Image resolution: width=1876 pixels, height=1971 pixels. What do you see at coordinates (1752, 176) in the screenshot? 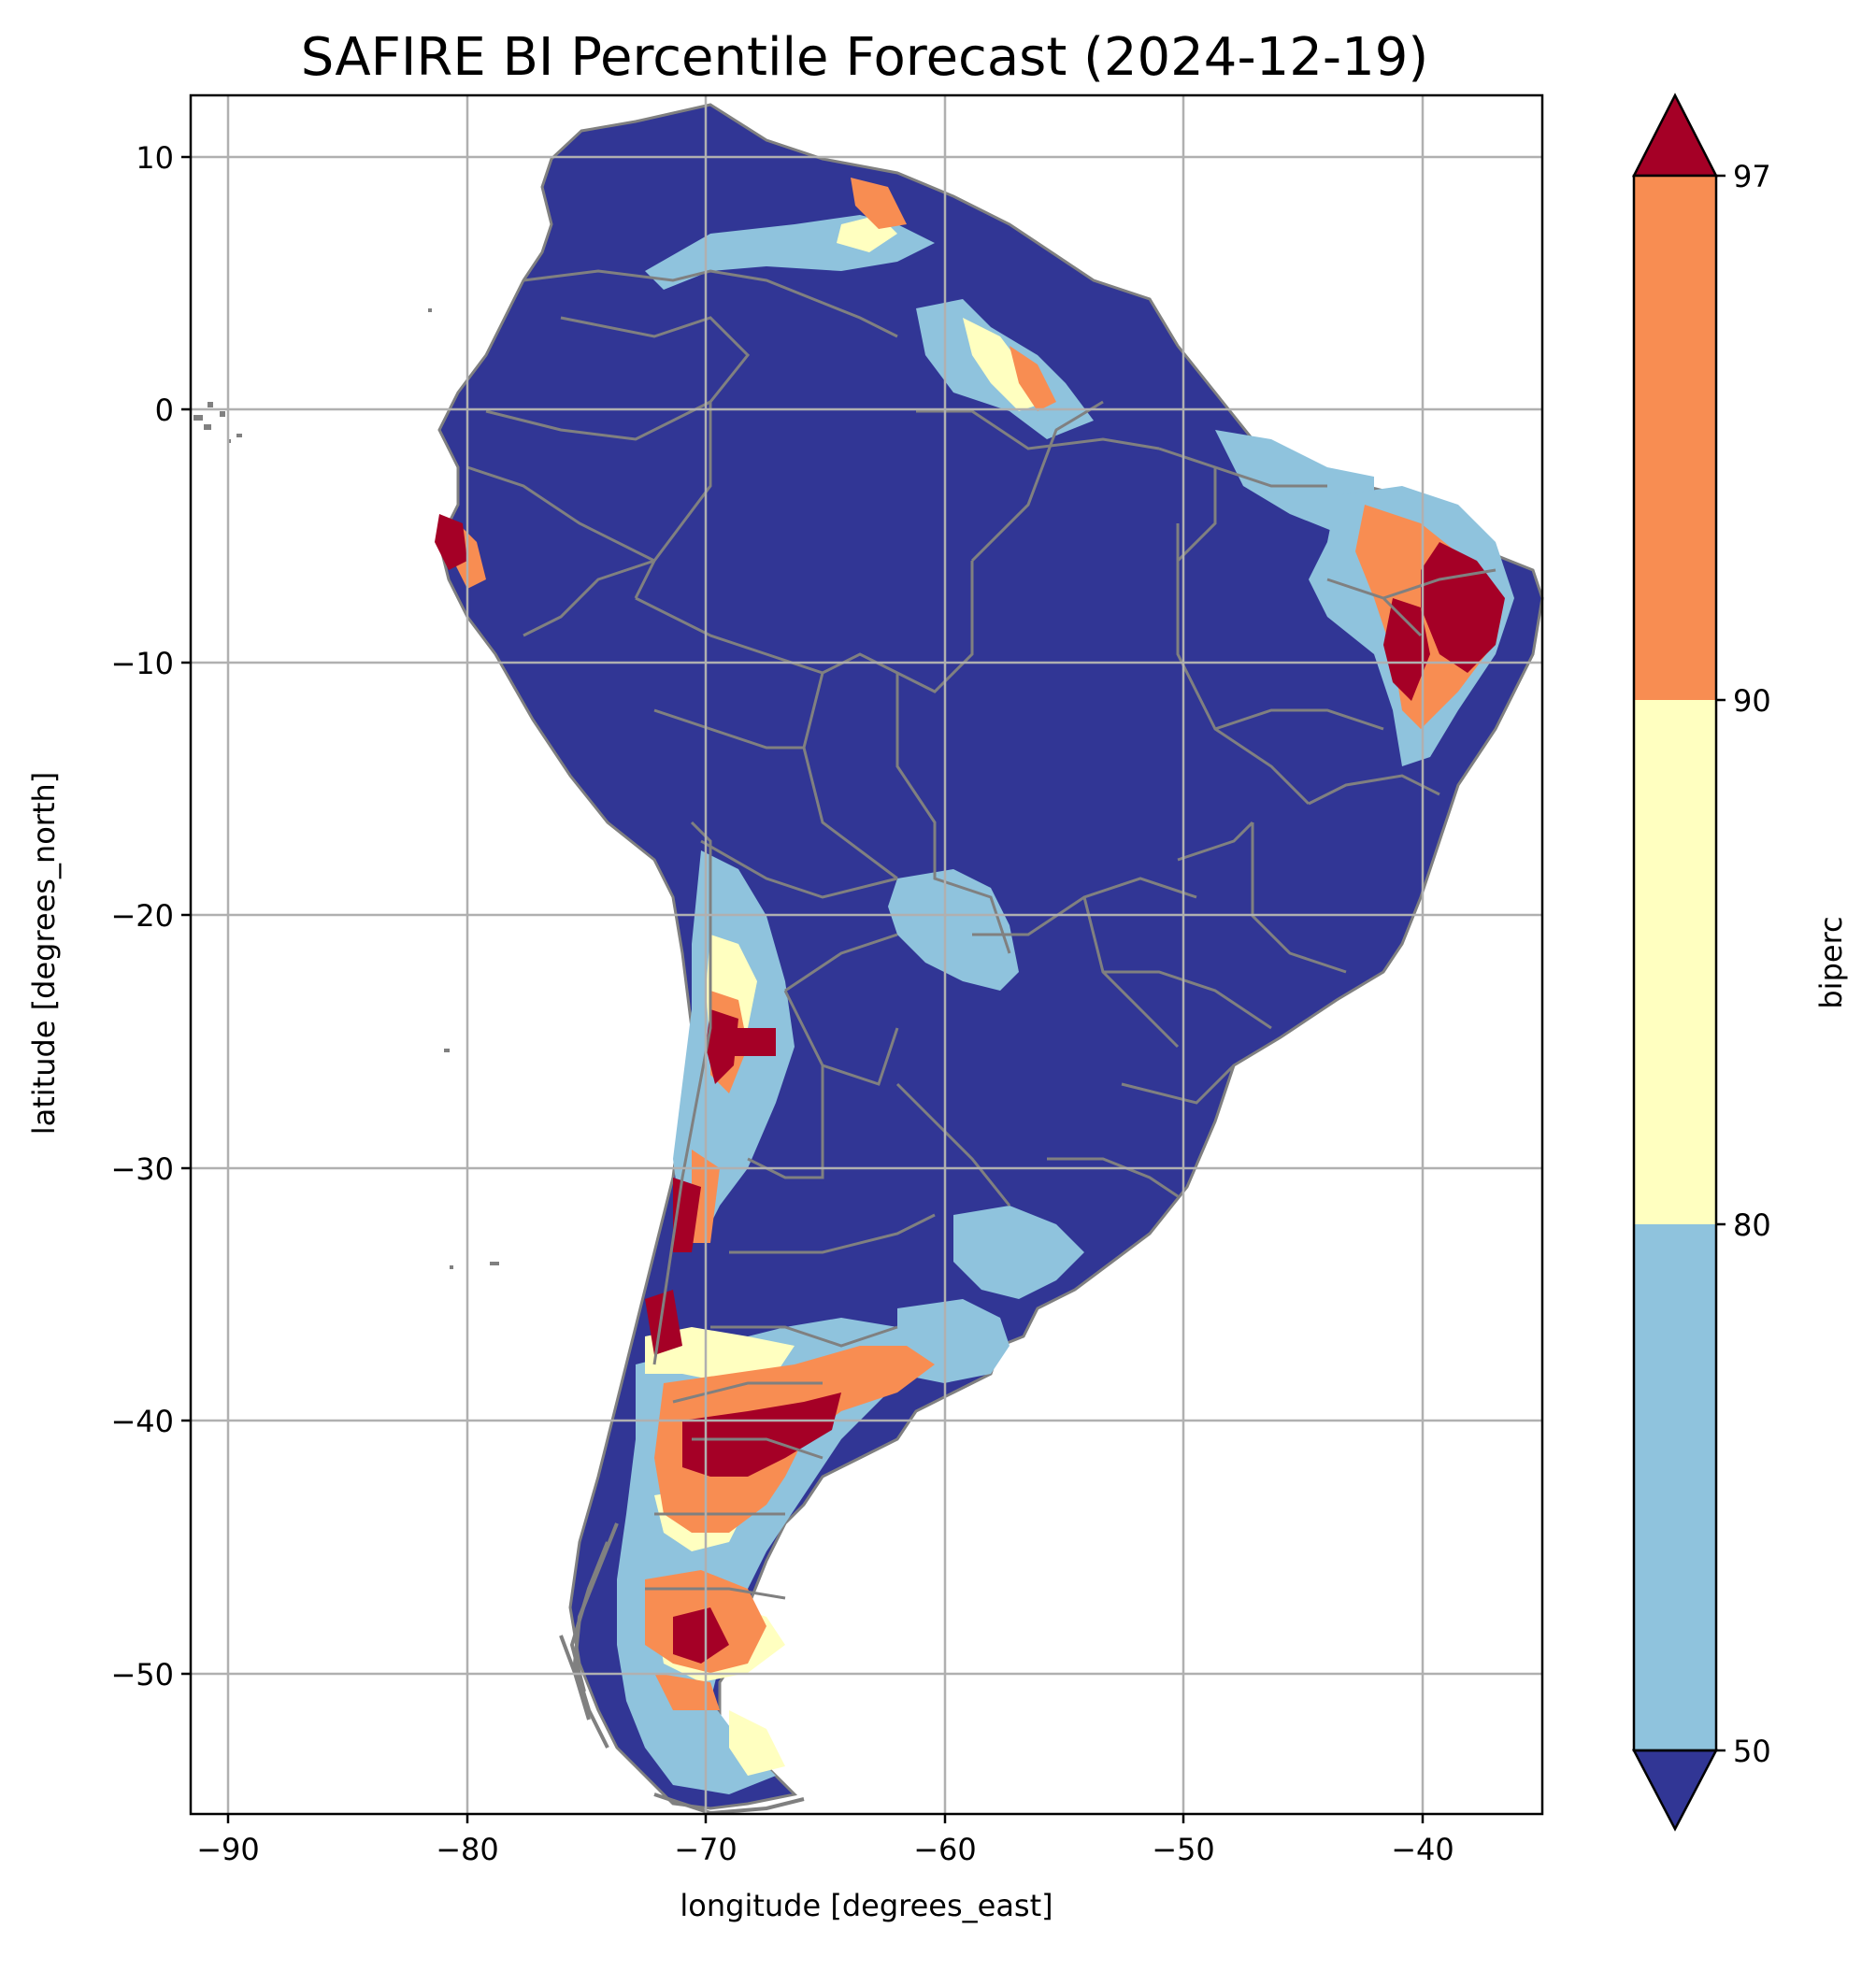
I see `colorbar-tick-label: 97` at bounding box center [1752, 176].